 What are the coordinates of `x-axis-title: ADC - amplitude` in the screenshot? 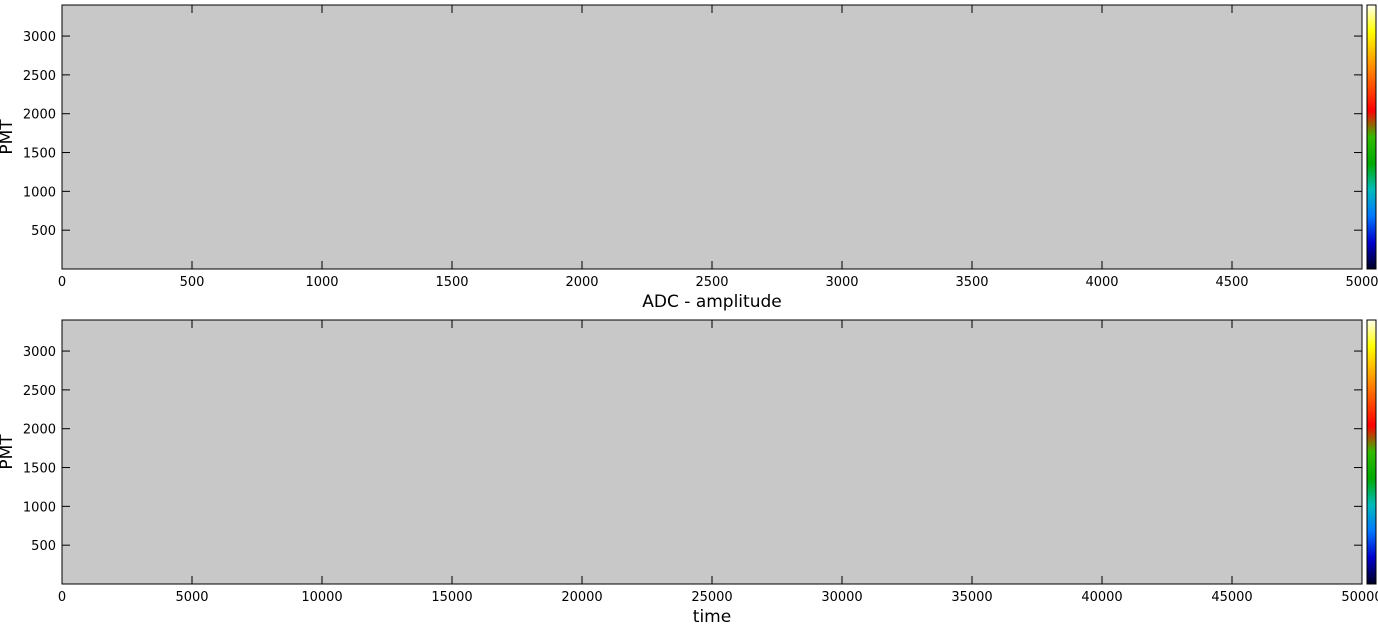 It's located at (711, 302).